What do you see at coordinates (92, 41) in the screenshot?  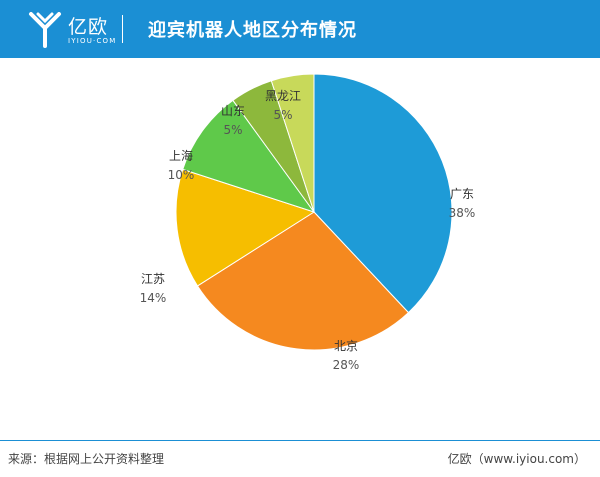 I see `logo-subtext: IYIOU·COM` at bounding box center [92, 41].